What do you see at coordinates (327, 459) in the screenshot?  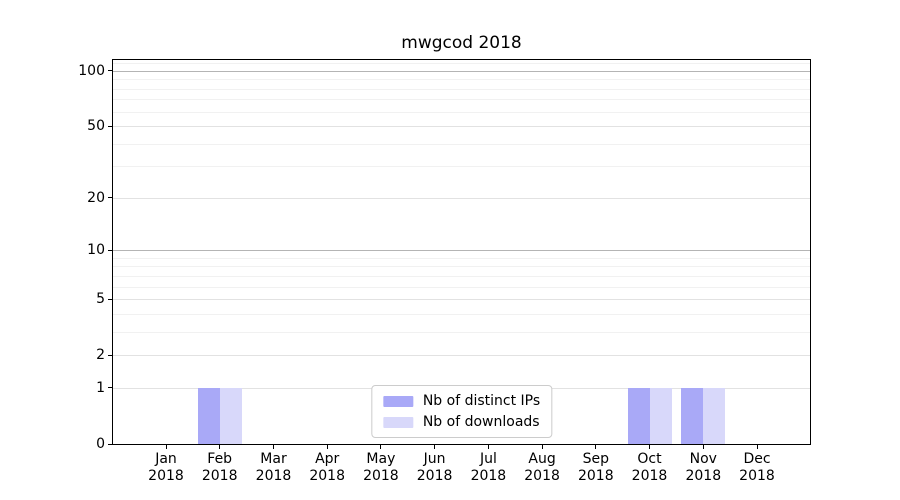 I see `x-tick-label-month: Apr` at bounding box center [327, 459].